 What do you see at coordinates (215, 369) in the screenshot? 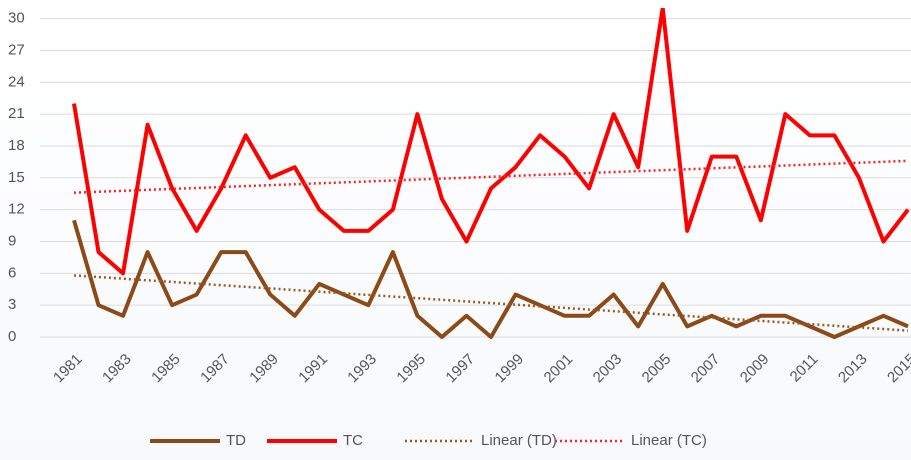
I see `x-tick-label: 1987` at bounding box center [215, 369].